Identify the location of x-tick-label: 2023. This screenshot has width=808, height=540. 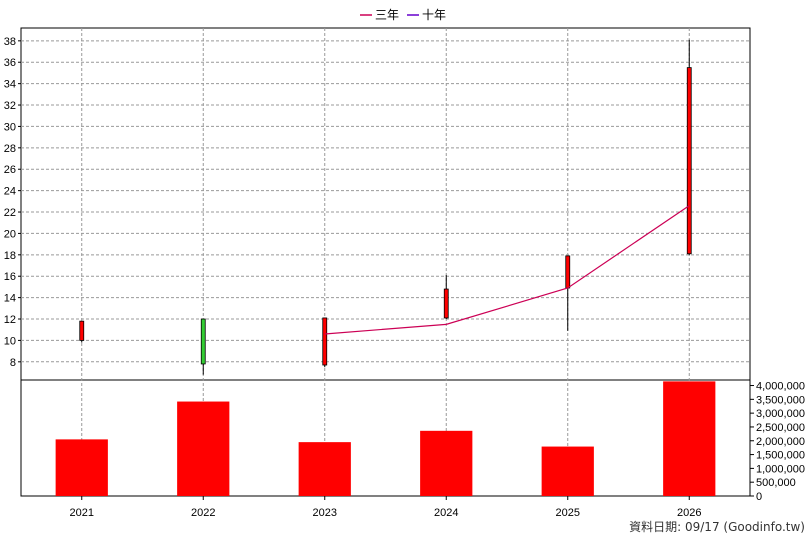
(325, 513).